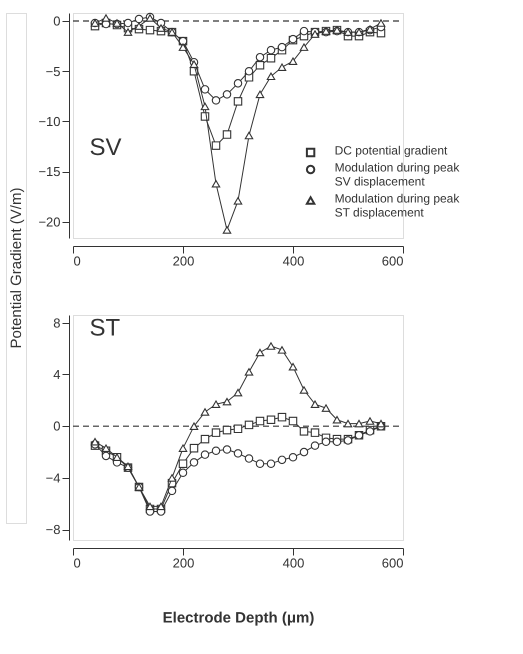  What do you see at coordinates (49, 172) in the screenshot?
I see `y-tick-label: −15` at bounding box center [49, 172].